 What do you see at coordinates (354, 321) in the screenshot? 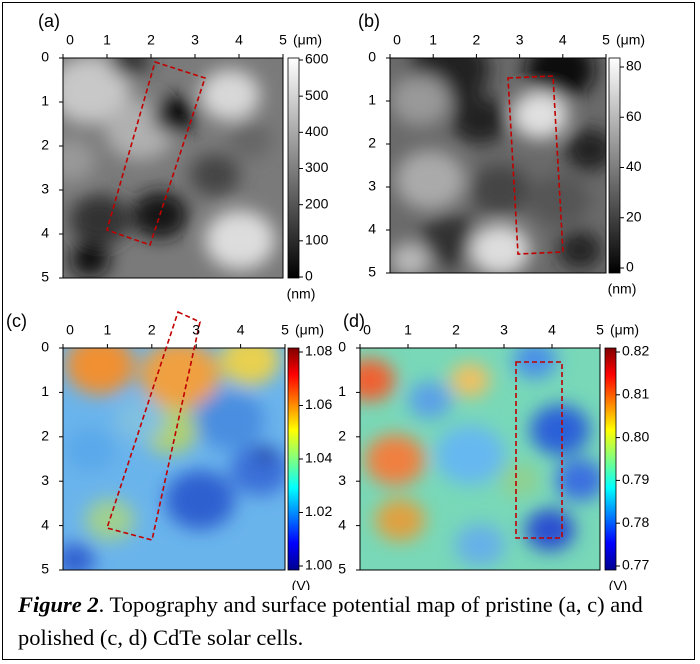
I see `panel-label: (d)` at bounding box center [354, 321].